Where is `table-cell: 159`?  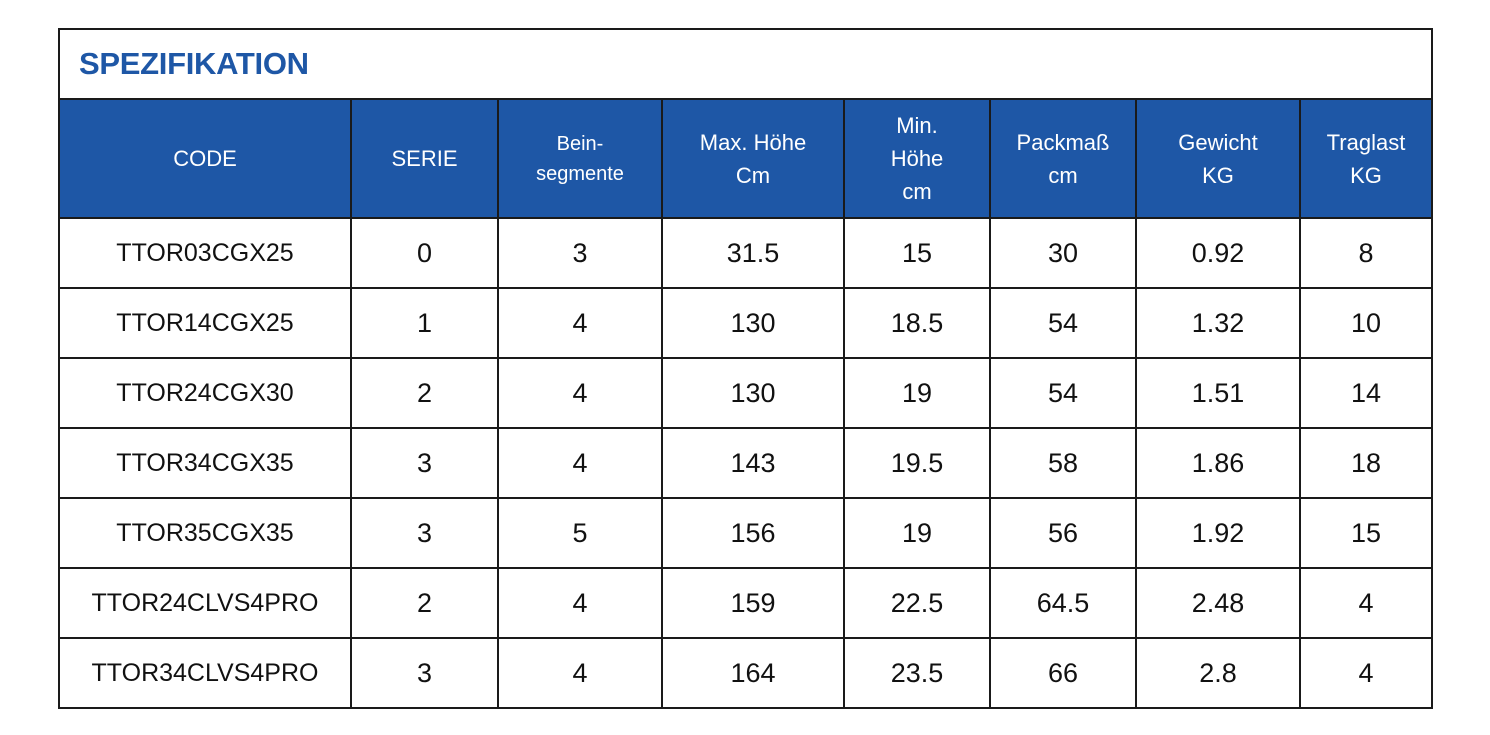 table-cell: 159 is located at coordinates (752, 602).